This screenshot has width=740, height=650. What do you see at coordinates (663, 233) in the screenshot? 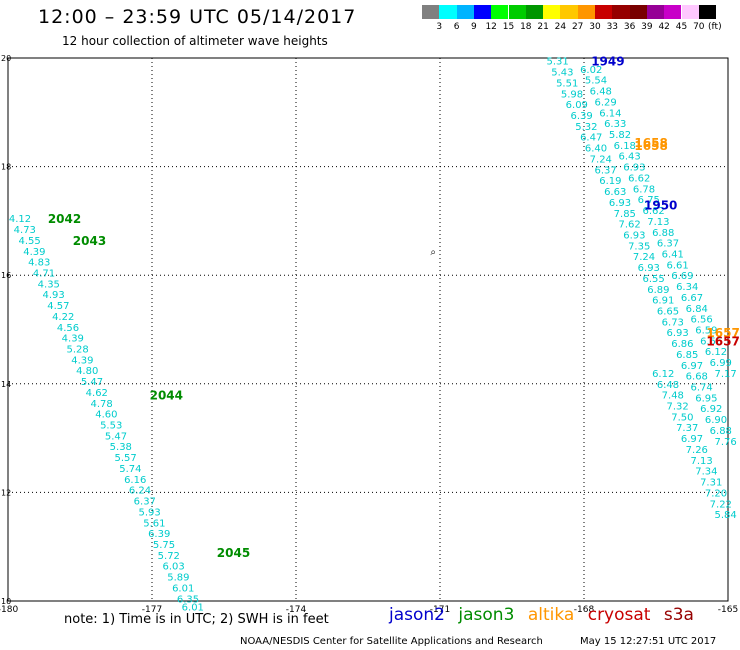
I see `swh-label-east-b: 6.88` at bounding box center [663, 233].